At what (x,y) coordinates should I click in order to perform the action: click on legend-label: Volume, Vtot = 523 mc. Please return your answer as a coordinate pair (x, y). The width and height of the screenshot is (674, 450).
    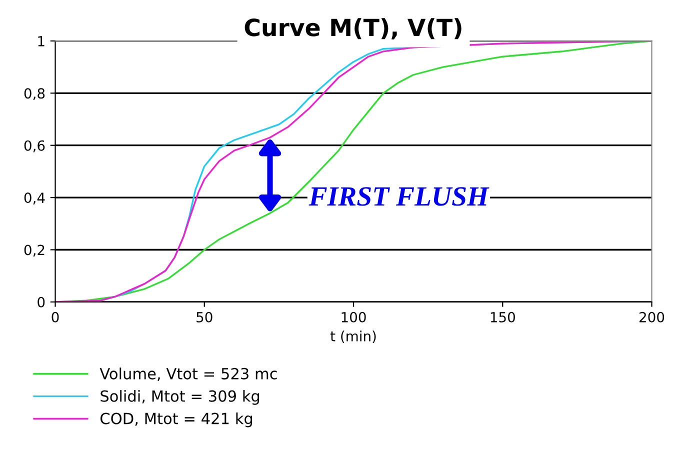
    Looking at the image, I should click on (188, 374).